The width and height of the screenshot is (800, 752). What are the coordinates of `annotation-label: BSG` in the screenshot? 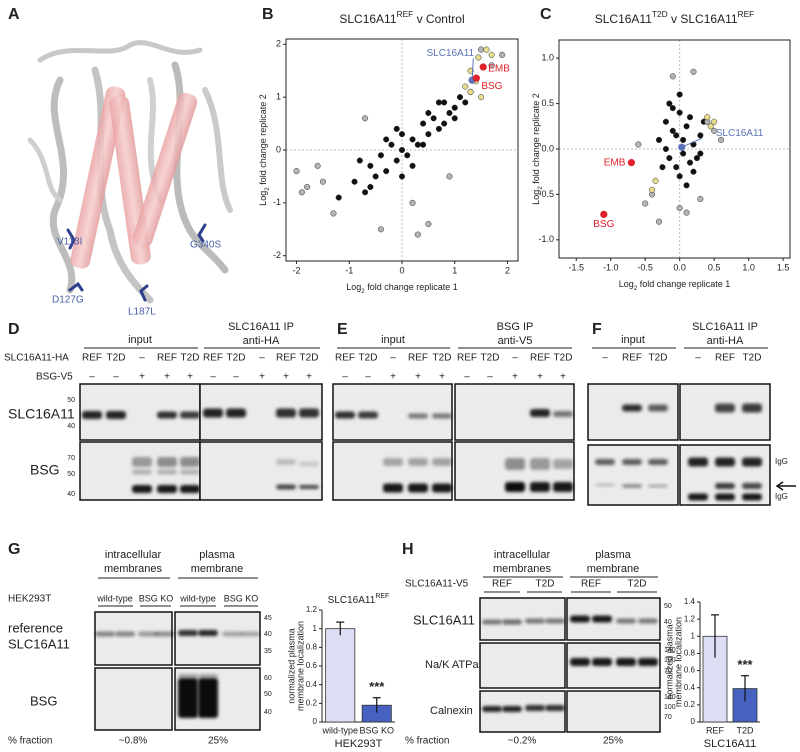 It's located at (603, 224).